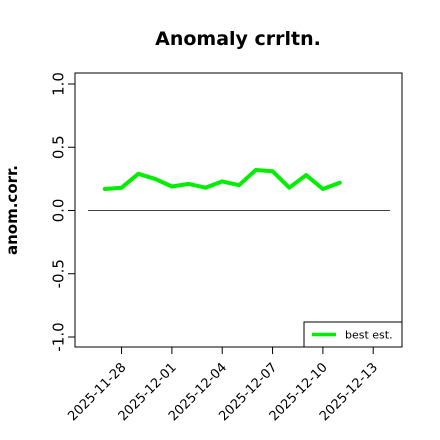 The image size is (440, 440). I want to click on y-axis-label: anom.corr., so click(12, 210).